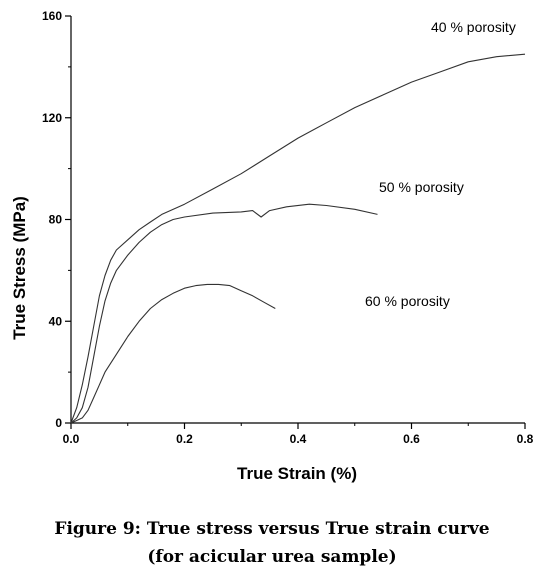 The image size is (544, 580). I want to click on y-tick-label: 160, so click(52, 16).